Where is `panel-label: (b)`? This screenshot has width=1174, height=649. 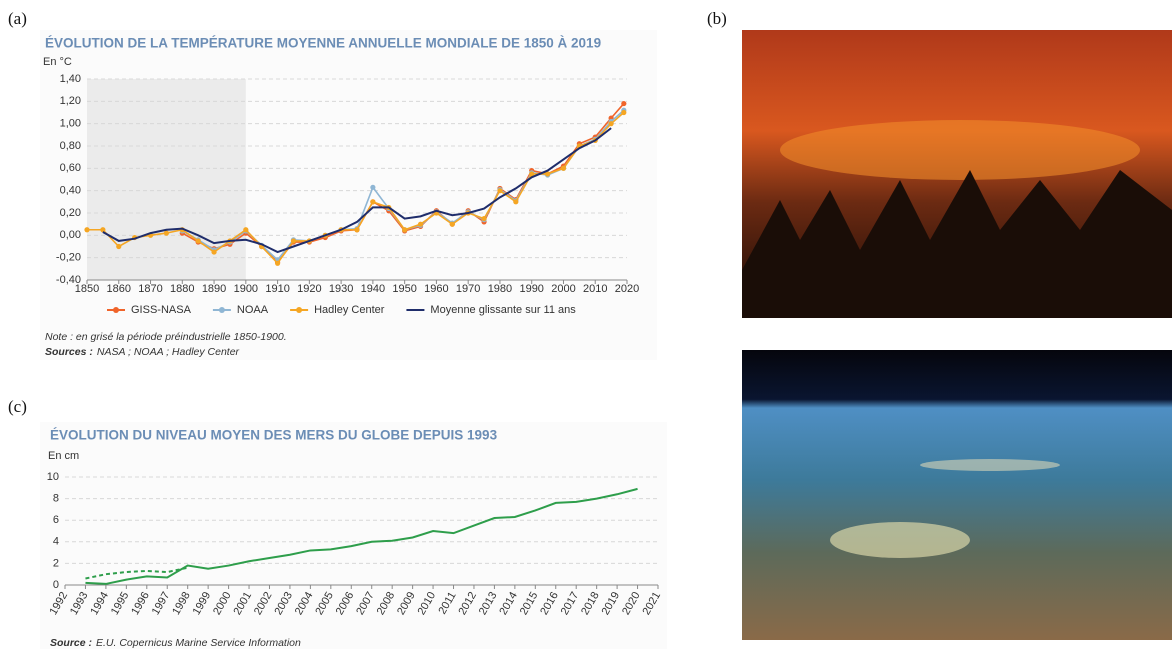
panel-label: (b) is located at coordinates (717, 18).